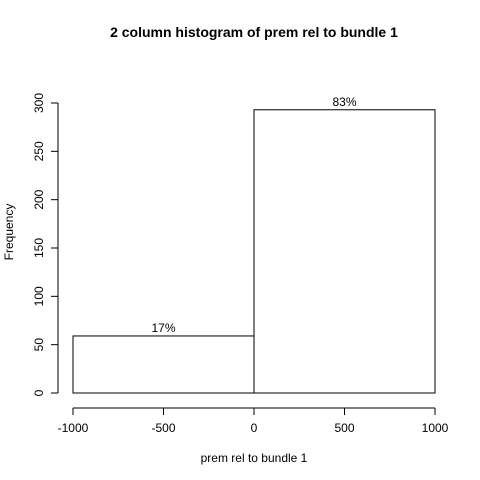 Image resolution: width=480 pixels, height=480 pixels. I want to click on x-tick-label: -1000, so click(73, 428).